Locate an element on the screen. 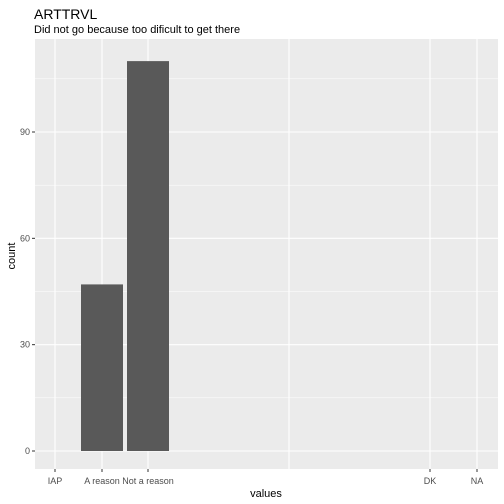 The height and width of the screenshot is (504, 504). y-tick-label: 90 is located at coordinates (25, 132).